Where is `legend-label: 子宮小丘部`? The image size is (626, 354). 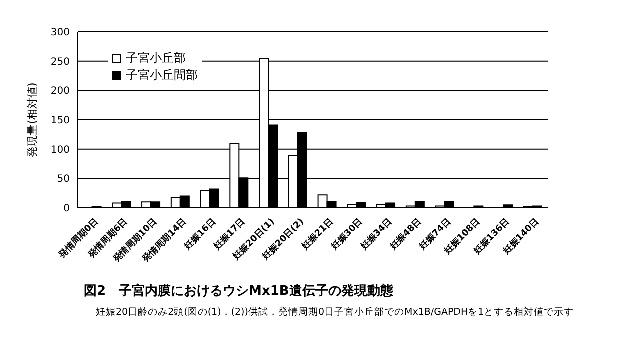 legend-label: 子宮小丘部 is located at coordinates (156, 58).